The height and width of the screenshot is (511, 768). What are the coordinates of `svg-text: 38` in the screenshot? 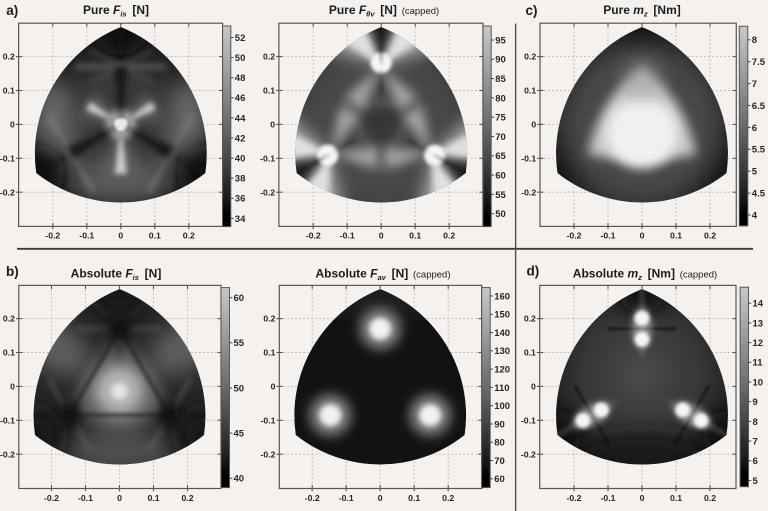 It's located at (240, 179).